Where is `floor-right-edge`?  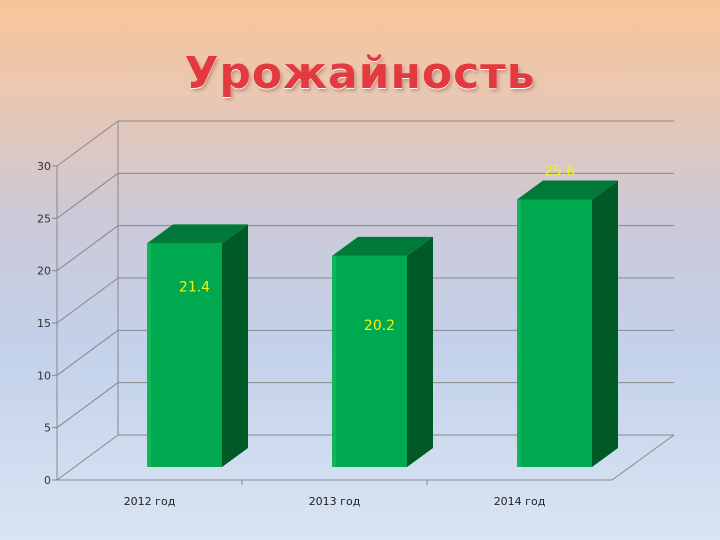 floor-right-edge is located at coordinates (643, 457).